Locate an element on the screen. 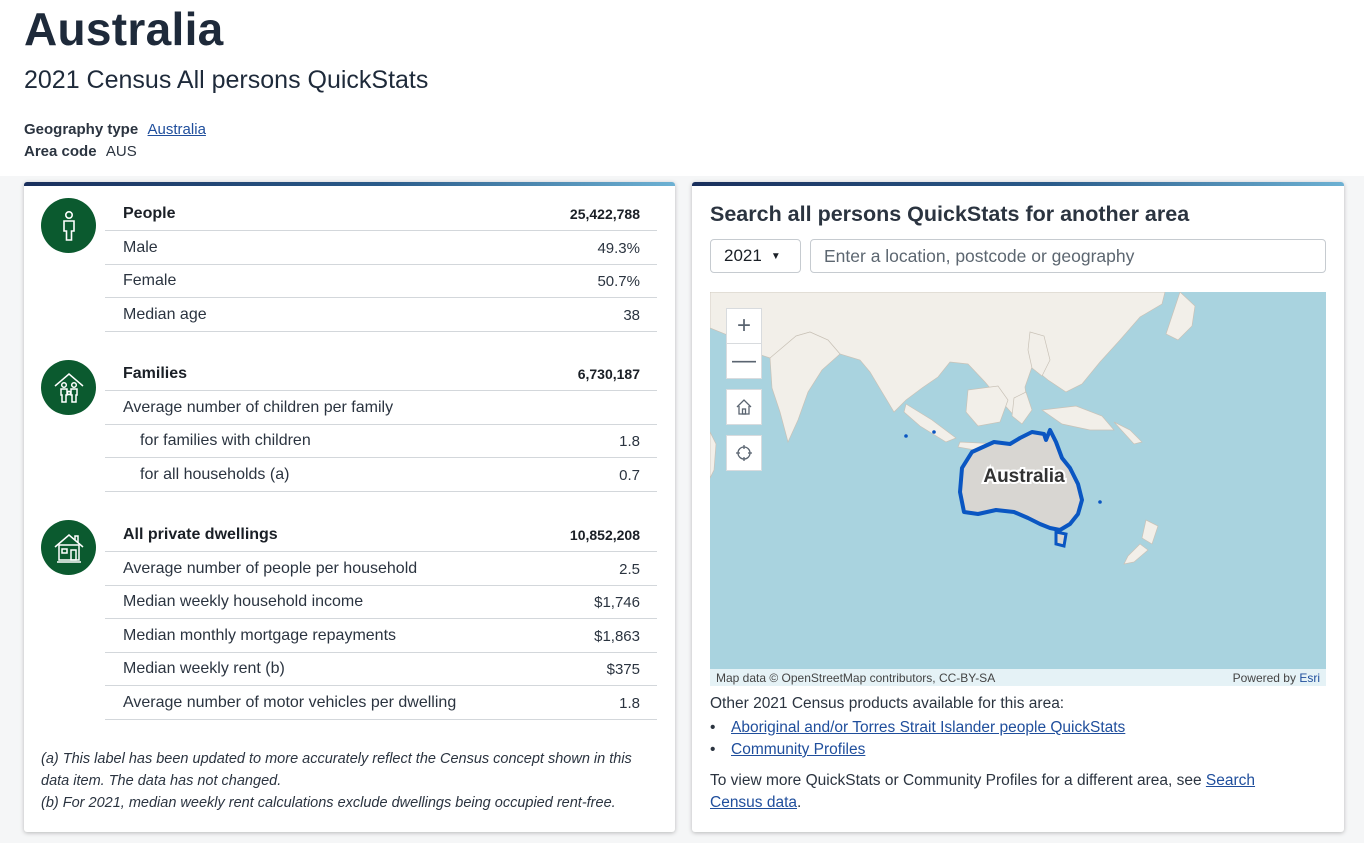 This screenshot has height=843, width=1364. location-search-input is located at coordinates (1068, 256).